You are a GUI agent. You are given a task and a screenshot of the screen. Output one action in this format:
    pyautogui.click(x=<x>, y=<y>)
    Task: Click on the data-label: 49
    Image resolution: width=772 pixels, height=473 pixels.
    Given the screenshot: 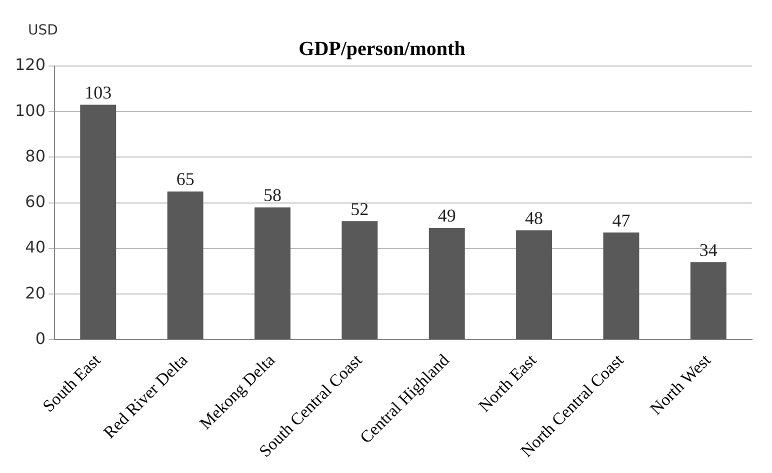 What is the action you would take?
    pyautogui.click(x=447, y=216)
    